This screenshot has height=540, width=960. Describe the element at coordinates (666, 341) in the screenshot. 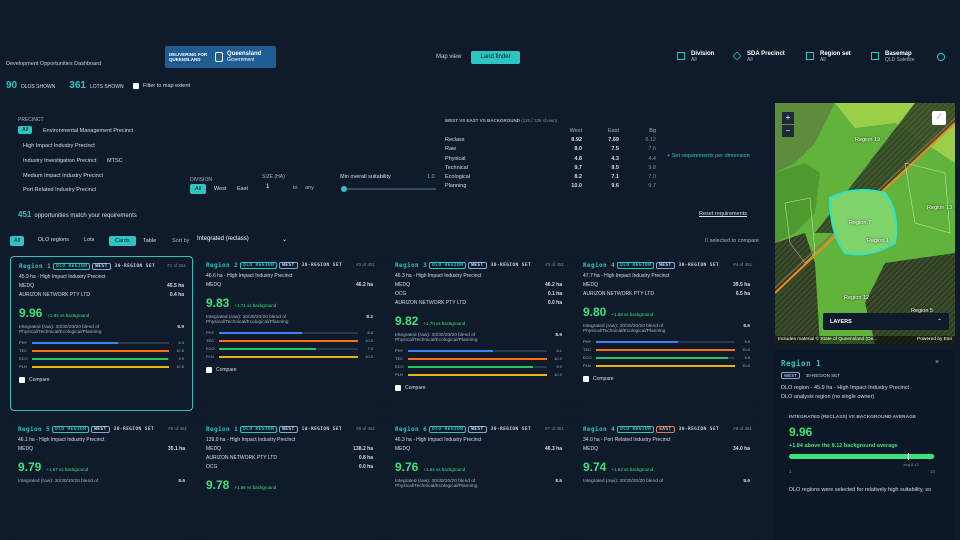

I see `dimension-bar: PHY 5.9` at that location.